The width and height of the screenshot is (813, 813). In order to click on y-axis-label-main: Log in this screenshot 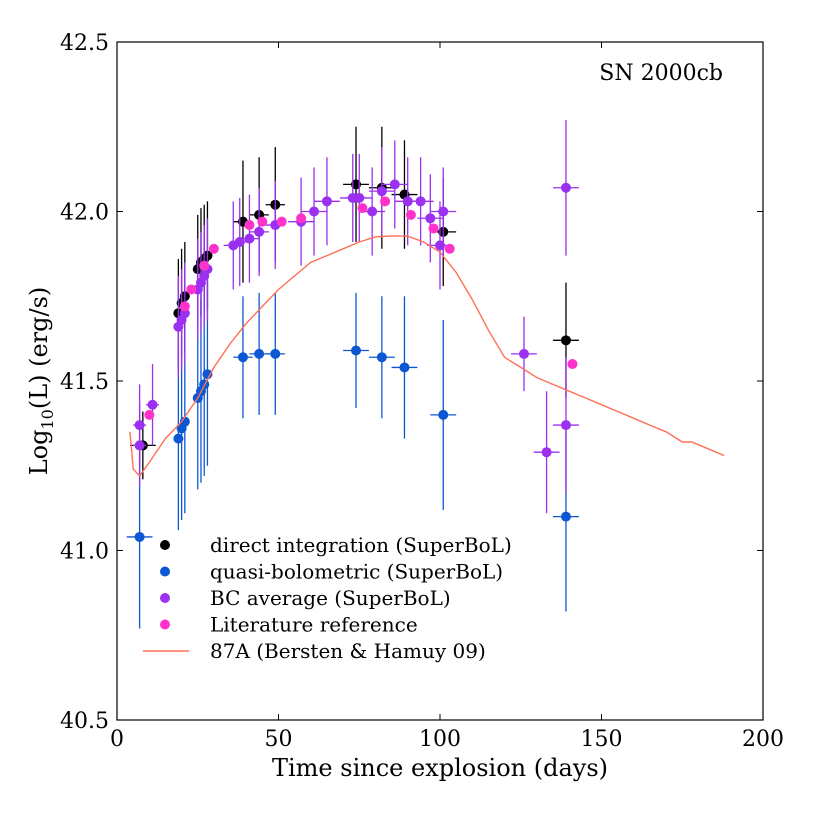, I will do `click(39, 453)`.